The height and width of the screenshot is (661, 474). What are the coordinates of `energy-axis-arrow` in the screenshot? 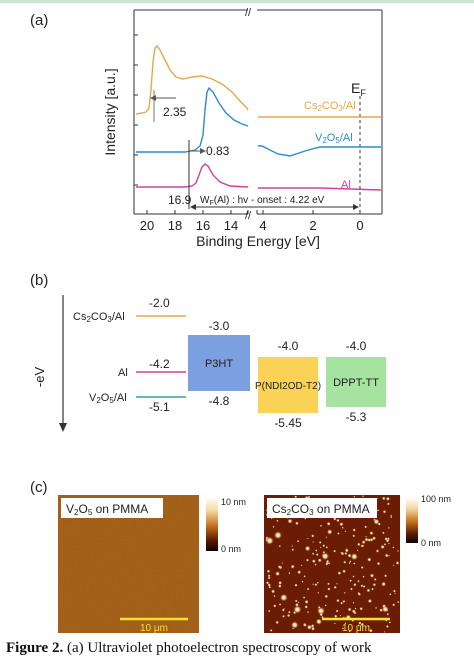 It's located at (63, 427).